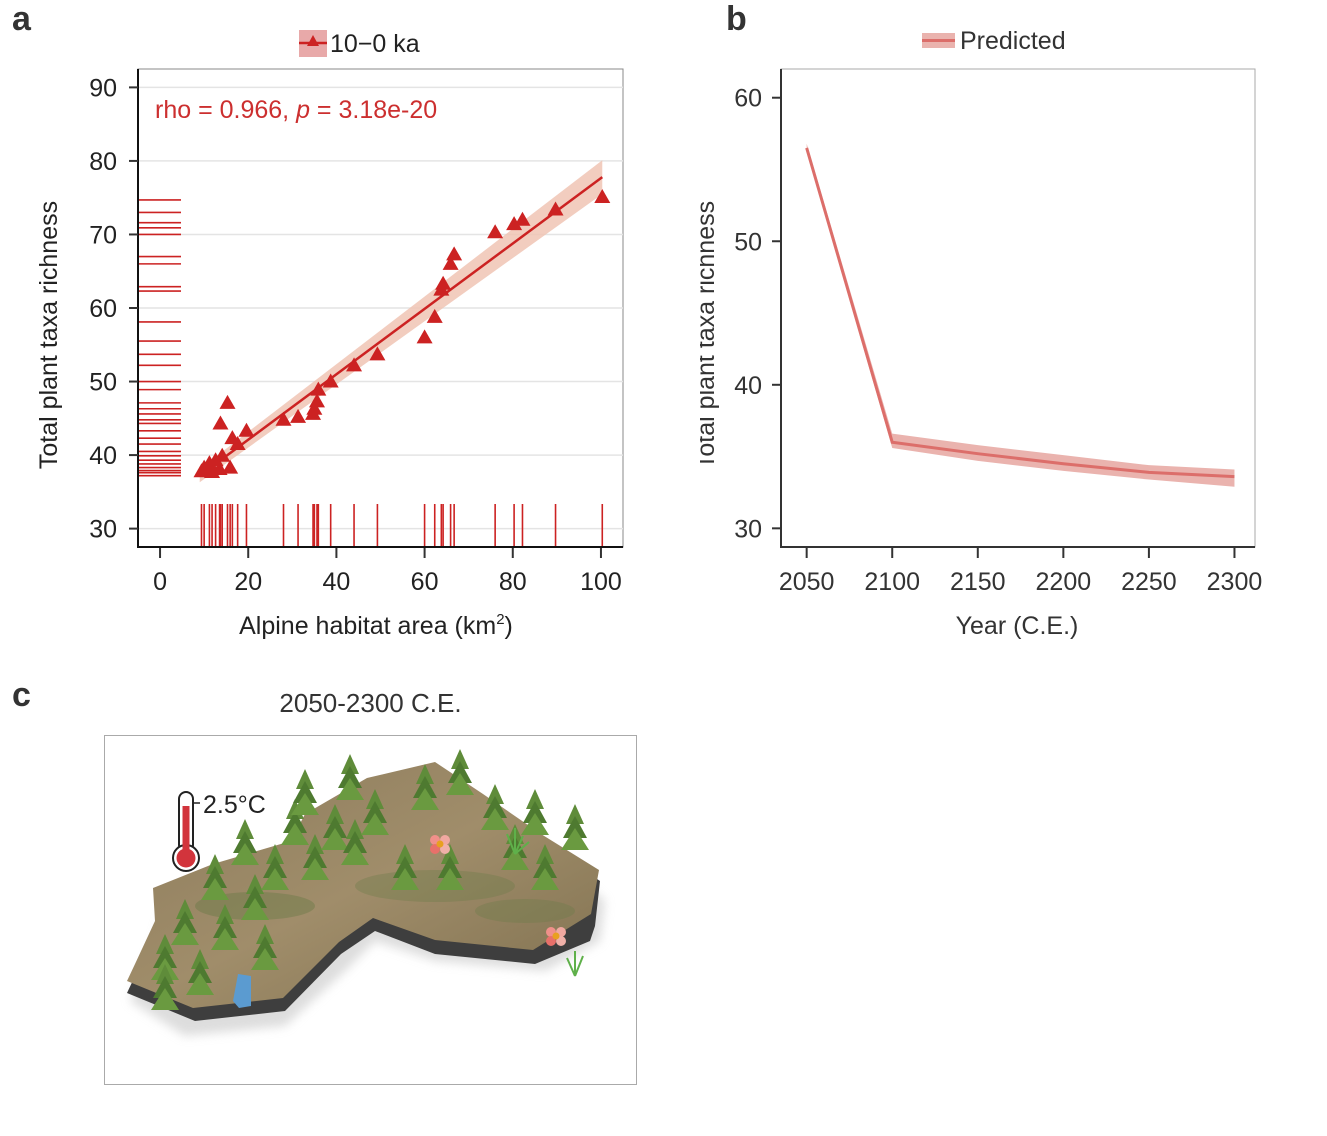  I want to click on y-tick-label: 40, so click(103, 456).